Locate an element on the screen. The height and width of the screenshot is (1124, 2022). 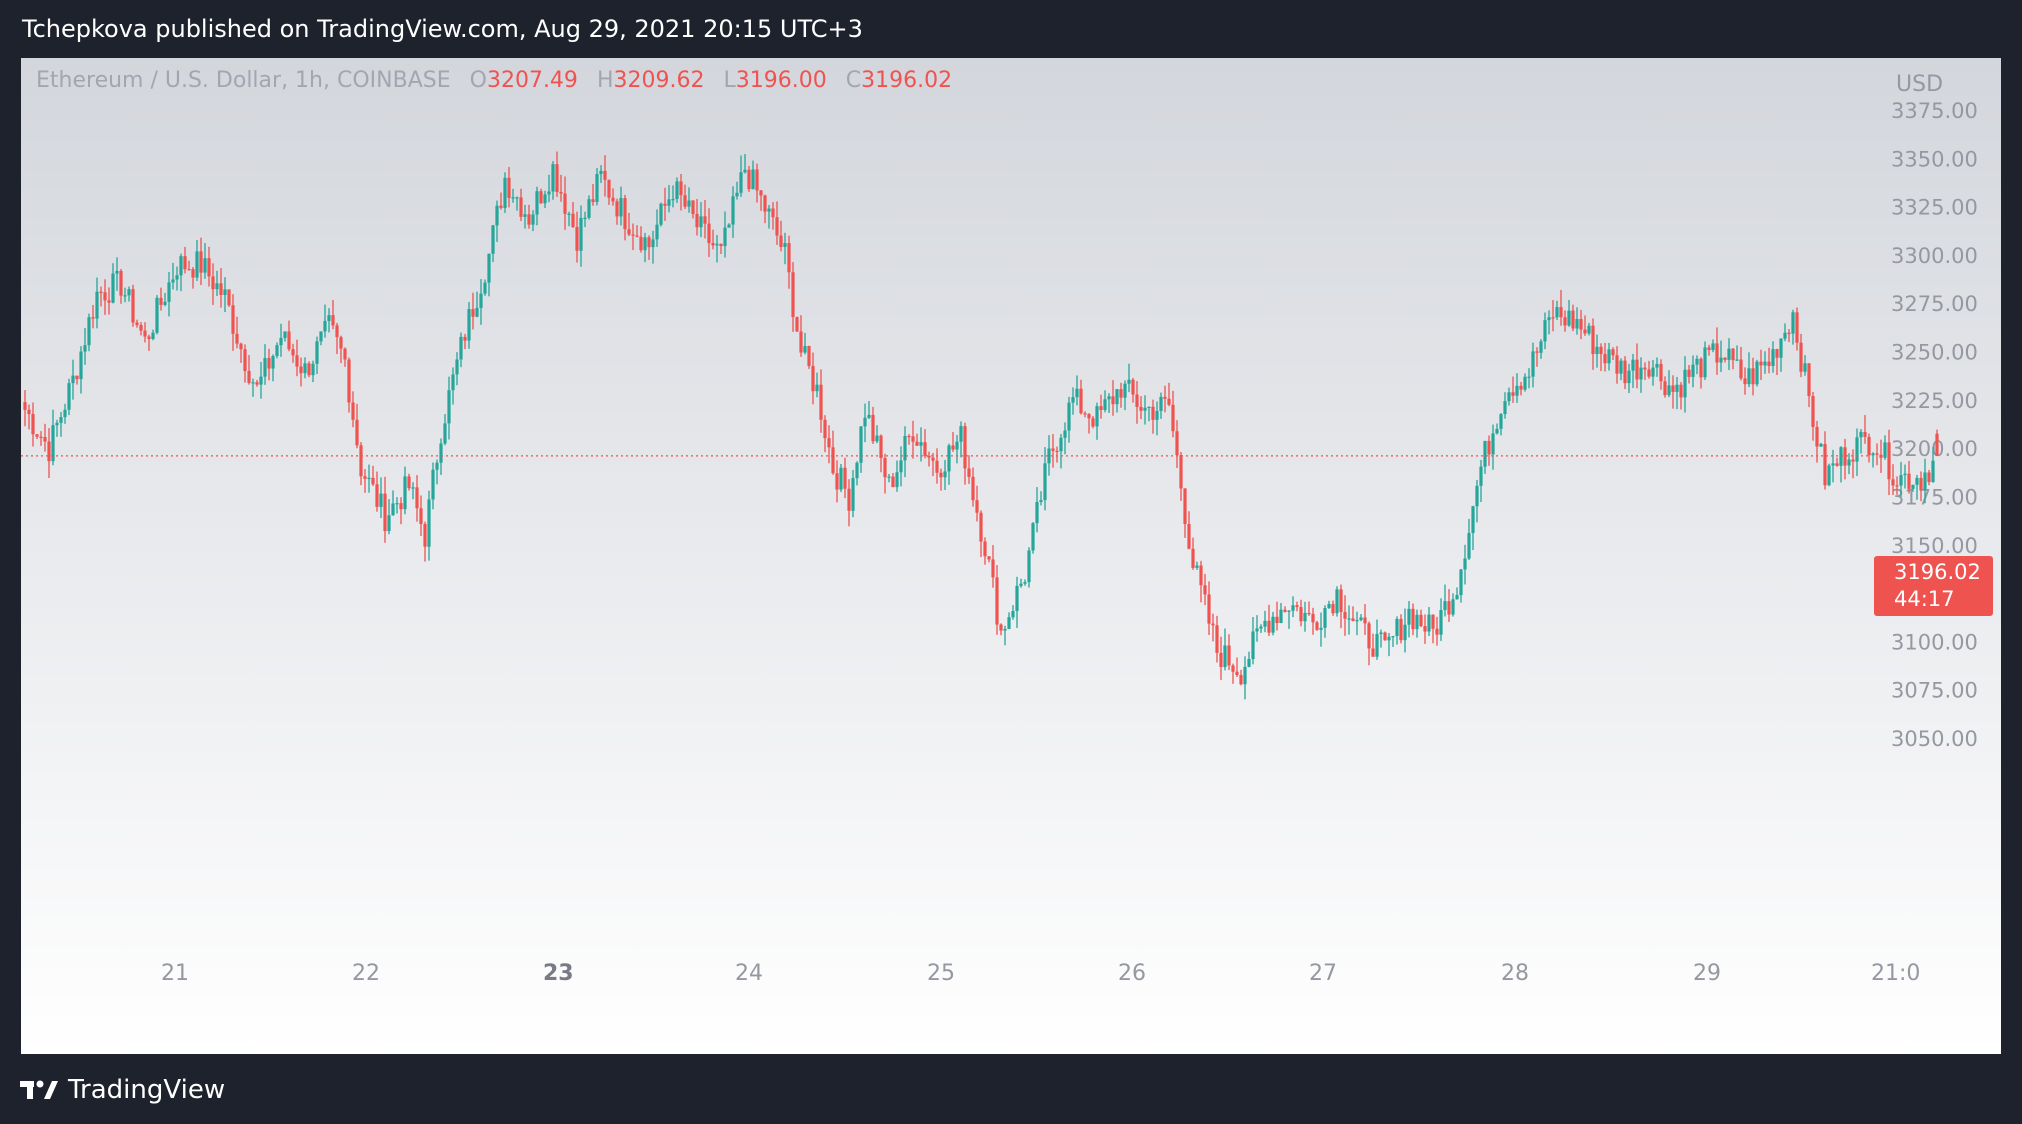
tradingview-footer: TradingView is located at coordinates (122, 1090).